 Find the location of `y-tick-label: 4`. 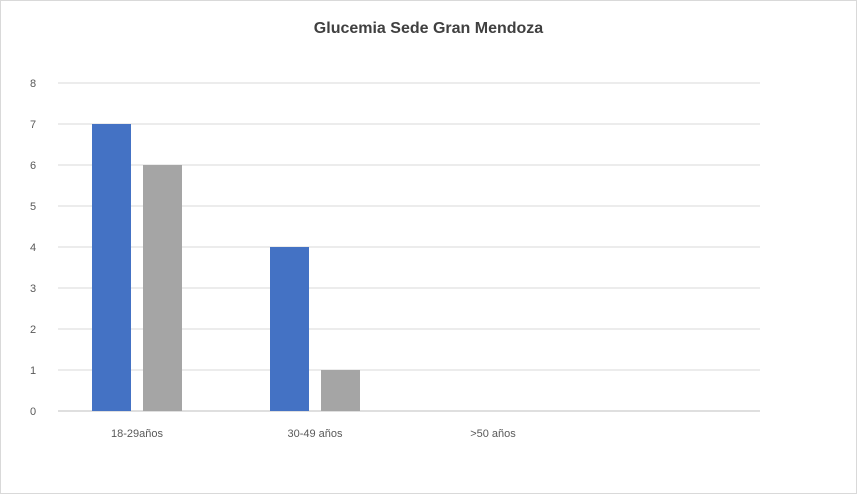

y-tick-label: 4 is located at coordinates (33, 248).